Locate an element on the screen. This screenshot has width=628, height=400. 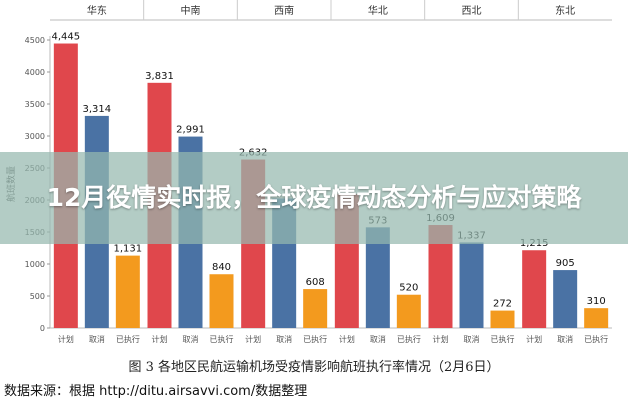
group-label: 华东 is located at coordinates (97, 10).